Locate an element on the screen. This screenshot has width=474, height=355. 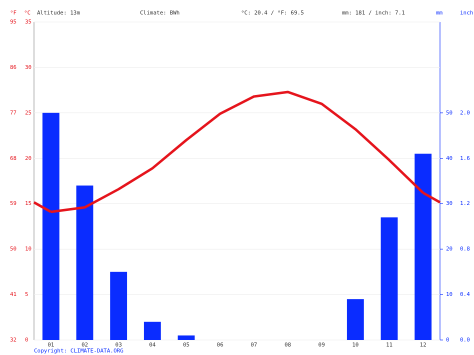
header-precip: mm: 181 / inch: 7.1 is located at coordinates (373, 14).